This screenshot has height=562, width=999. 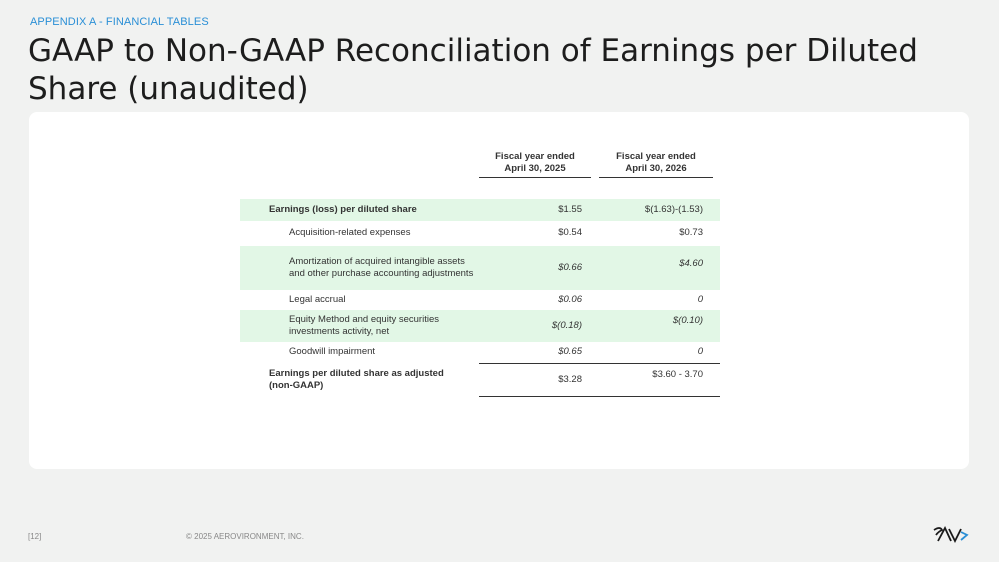 What do you see at coordinates (332, 351) in the screenshot?
I see `row-label: Goodwill impairment` at bounding box center [332, 351].